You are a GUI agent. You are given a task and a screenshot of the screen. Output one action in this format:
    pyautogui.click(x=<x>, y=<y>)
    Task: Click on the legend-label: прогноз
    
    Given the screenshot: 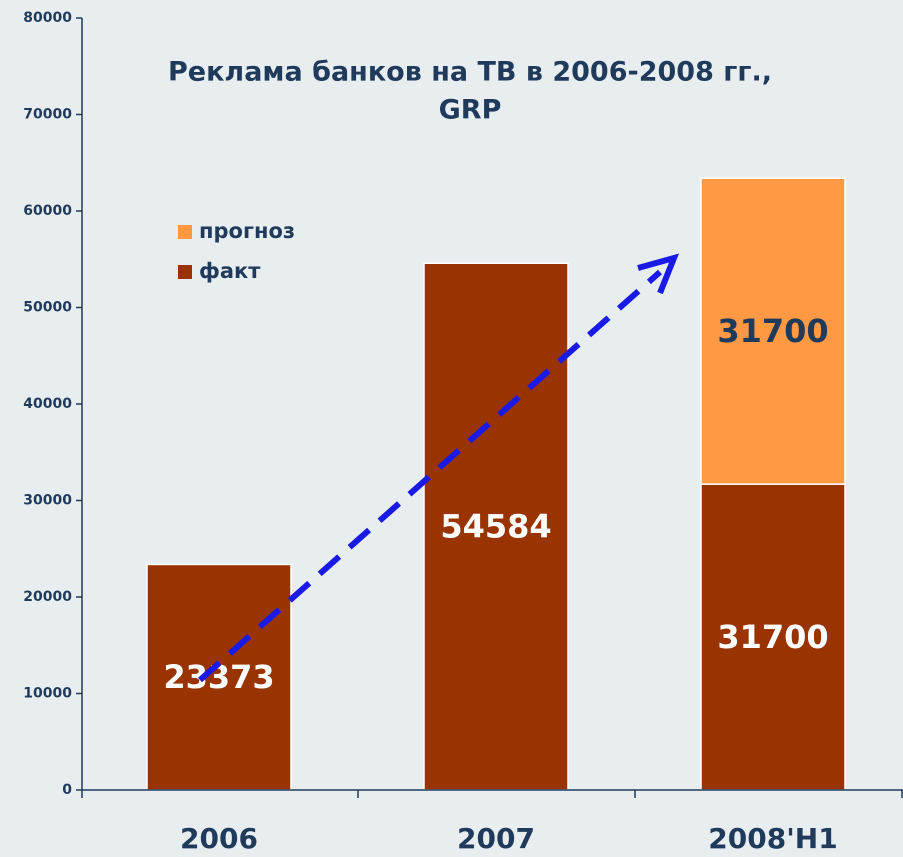 What is the action you would take?
    pyautogui.click(x=247, y=231)
    